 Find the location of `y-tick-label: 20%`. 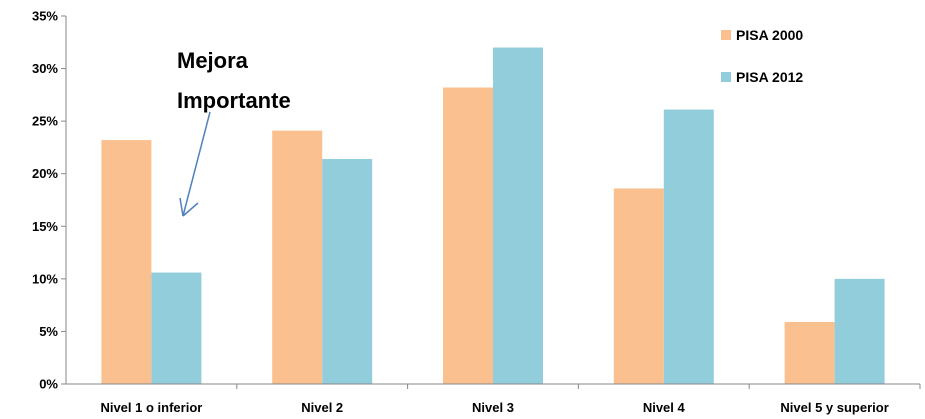

y-tick-label: 20% is located at coordinates (45, 173).